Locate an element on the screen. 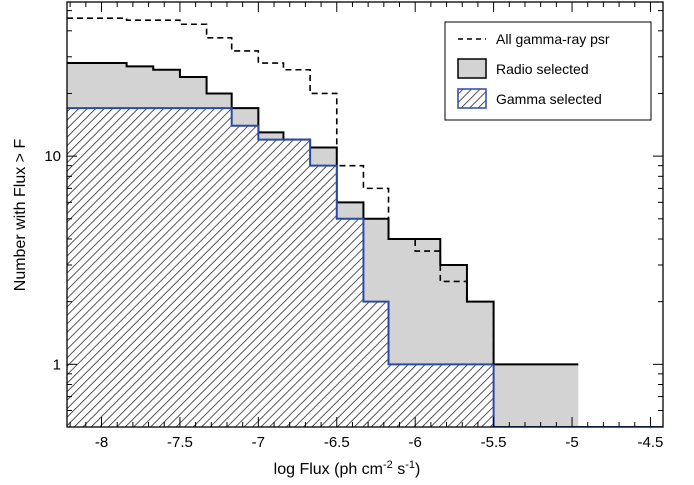  x-tick-label: -5.5 is located at coordinates (494, 442).